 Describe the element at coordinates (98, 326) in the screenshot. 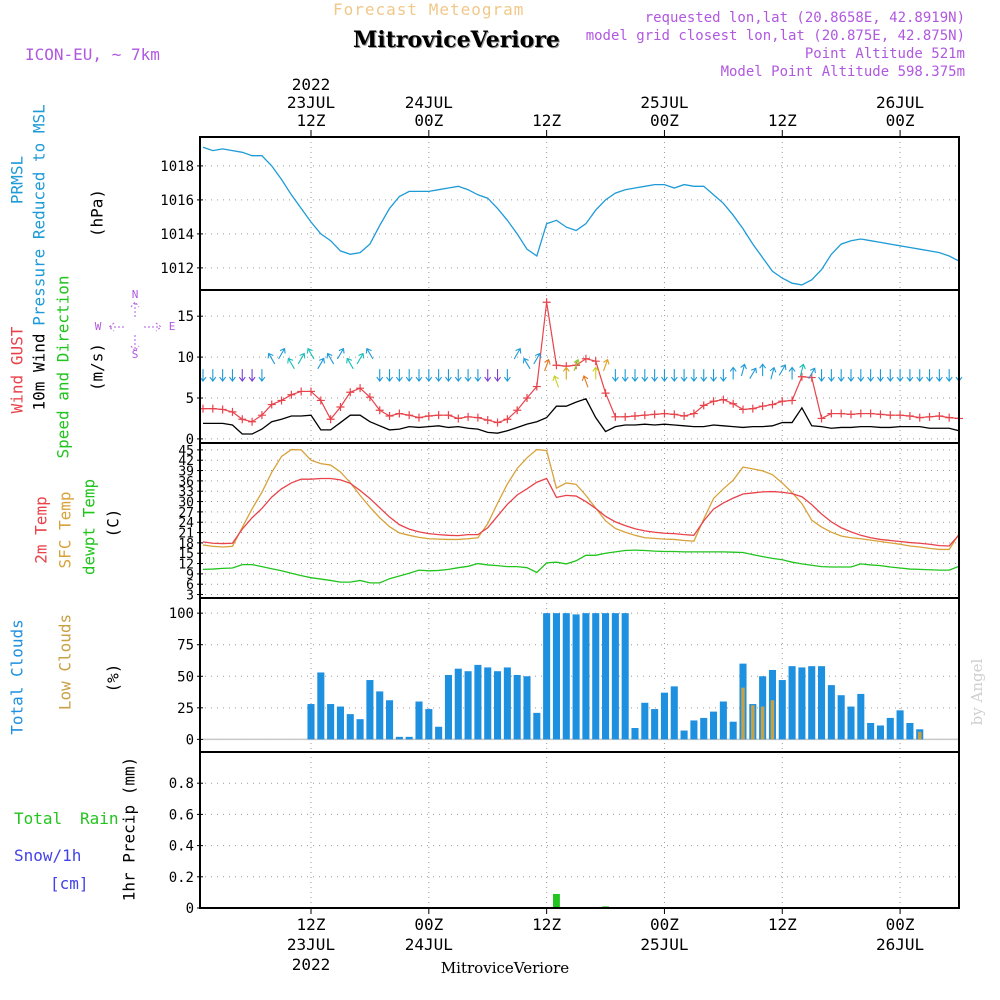

I see `compass-w: W` at that location.